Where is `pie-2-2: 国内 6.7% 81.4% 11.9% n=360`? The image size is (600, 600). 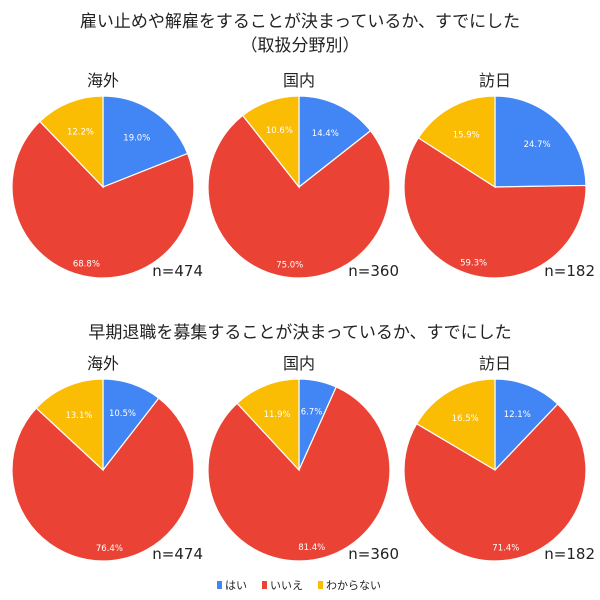
pie-2-2: 国内 6.7% 81.4% 11.9% n=360 is located at coordinates (303, 458).